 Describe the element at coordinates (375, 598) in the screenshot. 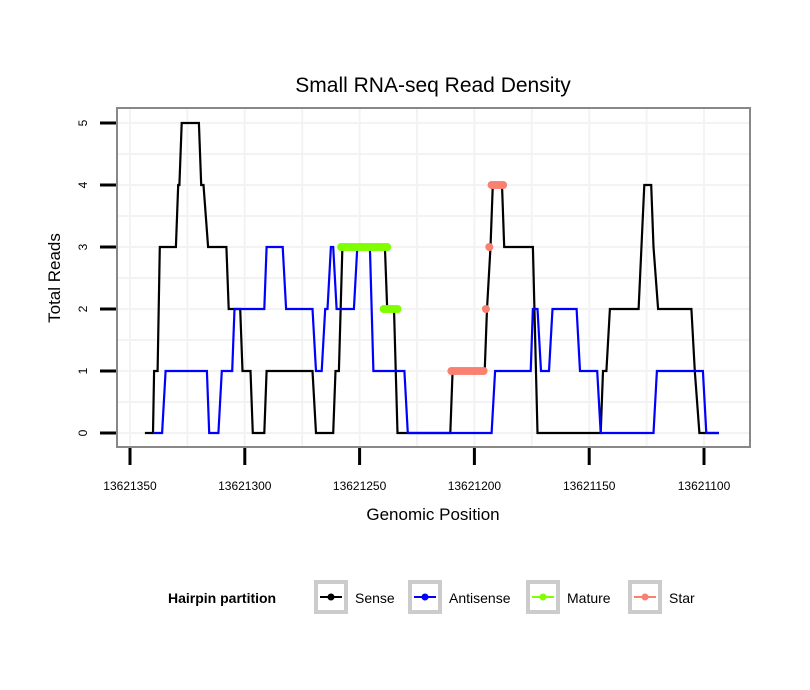

I see `legend-label: Sense` at that location.